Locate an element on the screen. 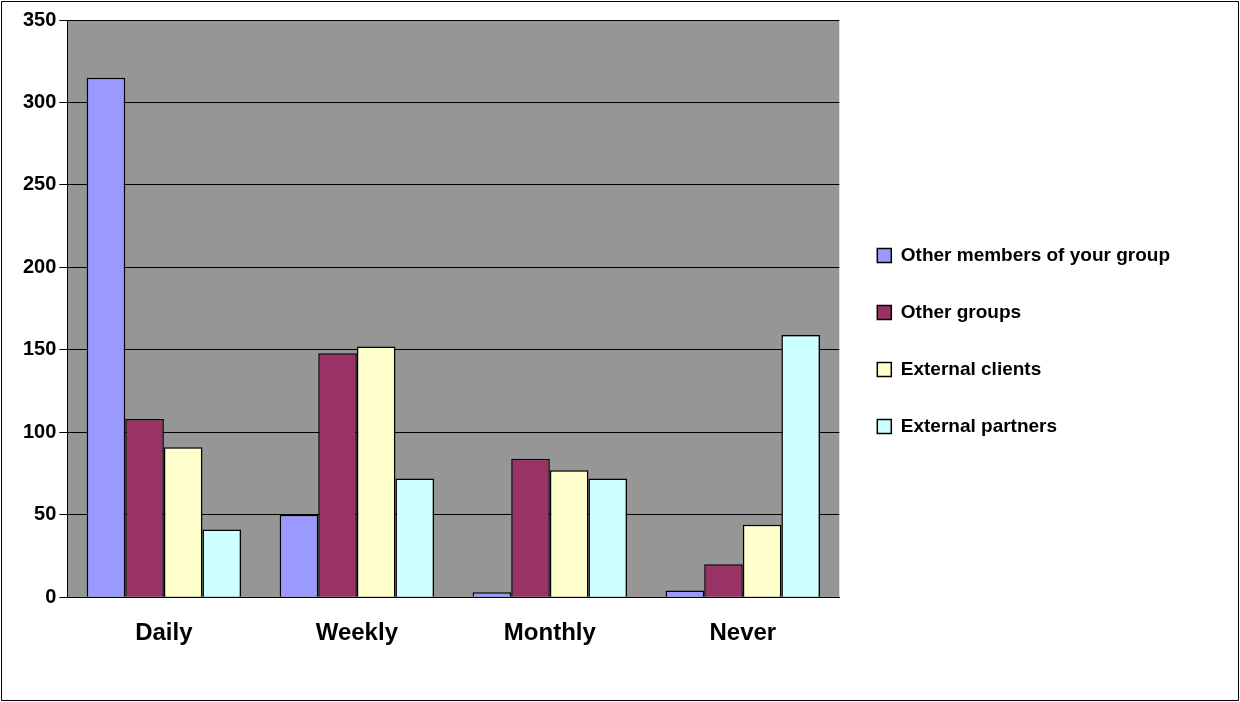 The image size is (1240, 702). legend-label: Other members of your group is located at coordinates (1035, 254).